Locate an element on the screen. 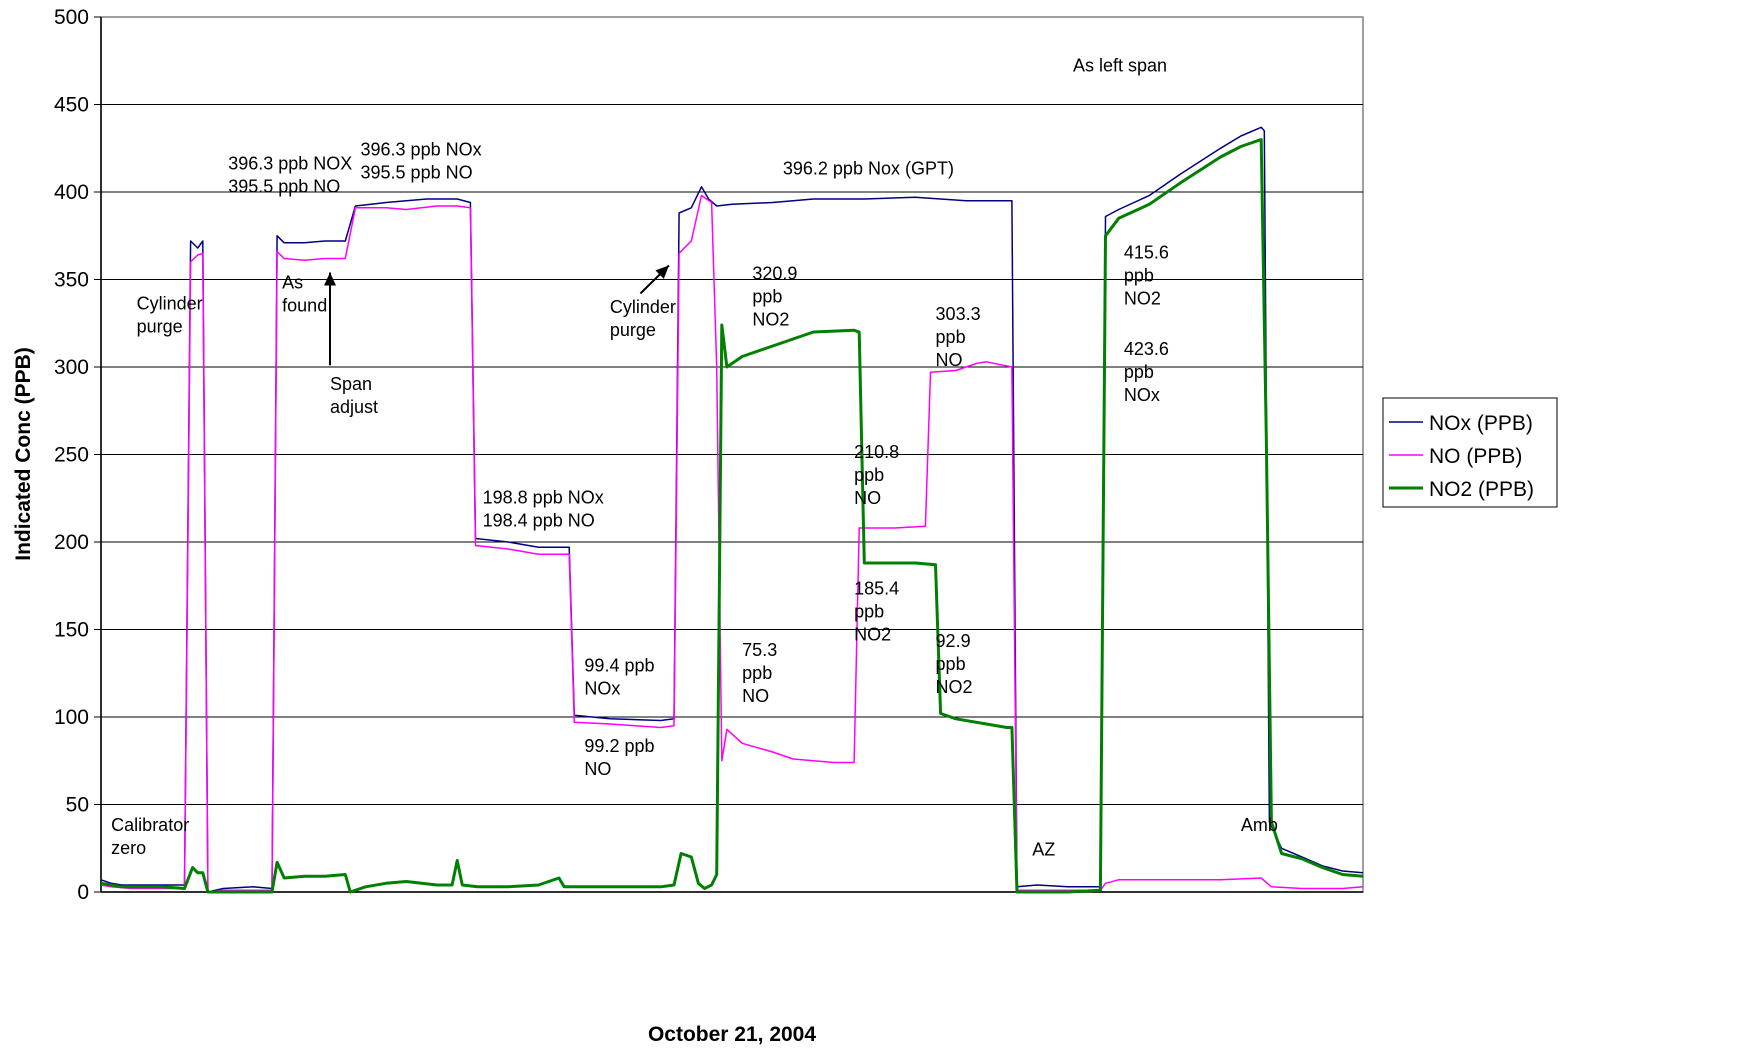  y-tick-label: 200 is located at coordinates (71, 542).